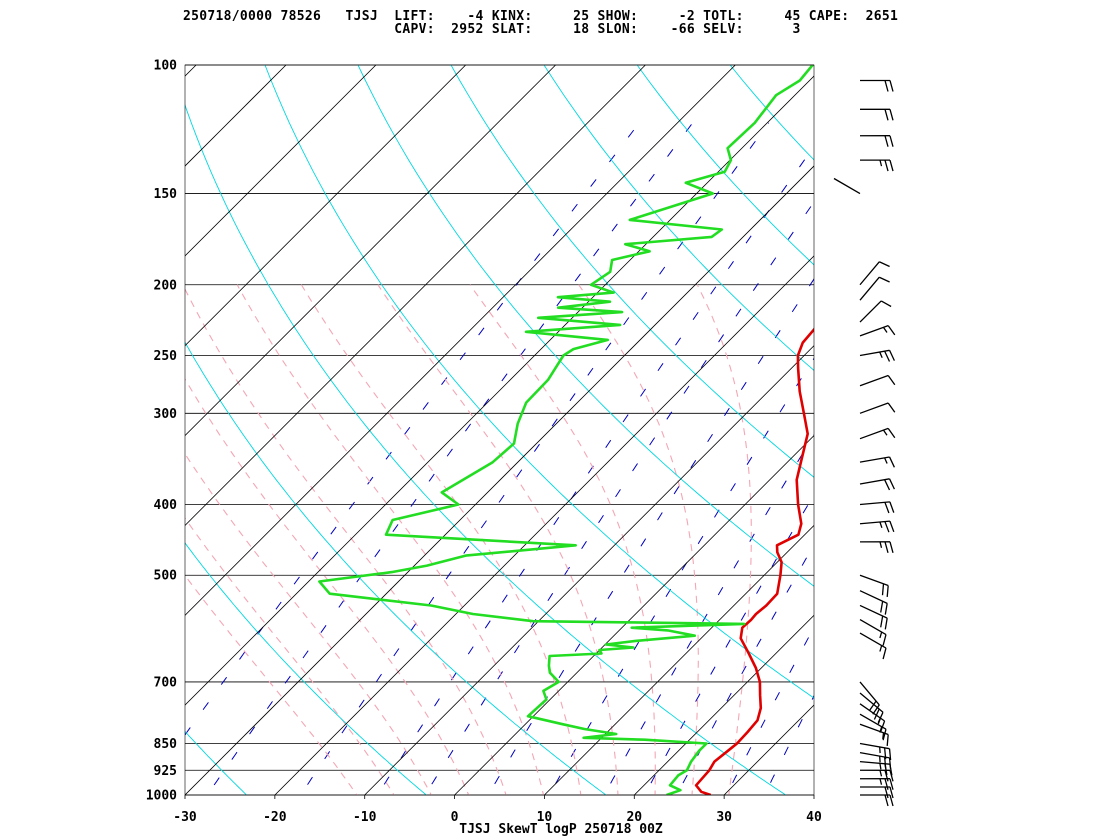  Describe the element at coordinates (492, 29) in the screenshot. I see `header-line-2: CAPV: 2952 SLAT: 18 SLON: -66 SELV: 3` at that location.